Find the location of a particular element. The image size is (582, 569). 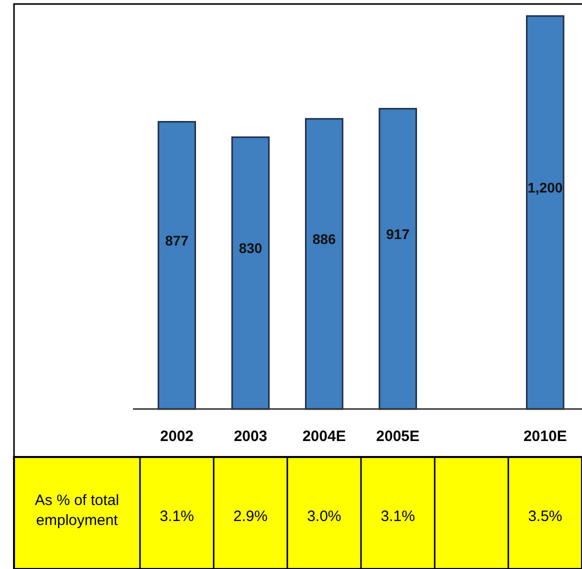

x-tick-label: 2005E is located at coordinates (398, 436).